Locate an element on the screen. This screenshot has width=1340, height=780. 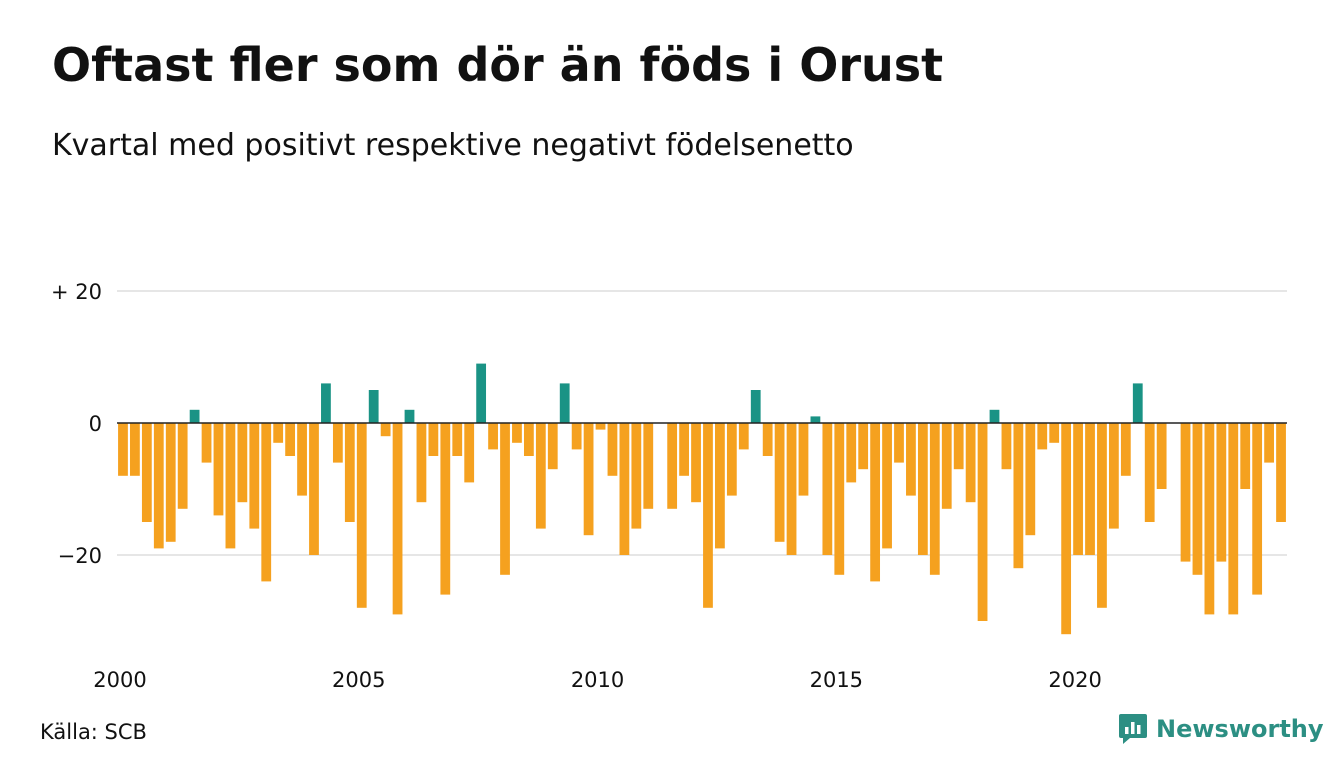
y-tick-label: + 20 is located at coordinates (76, 292).